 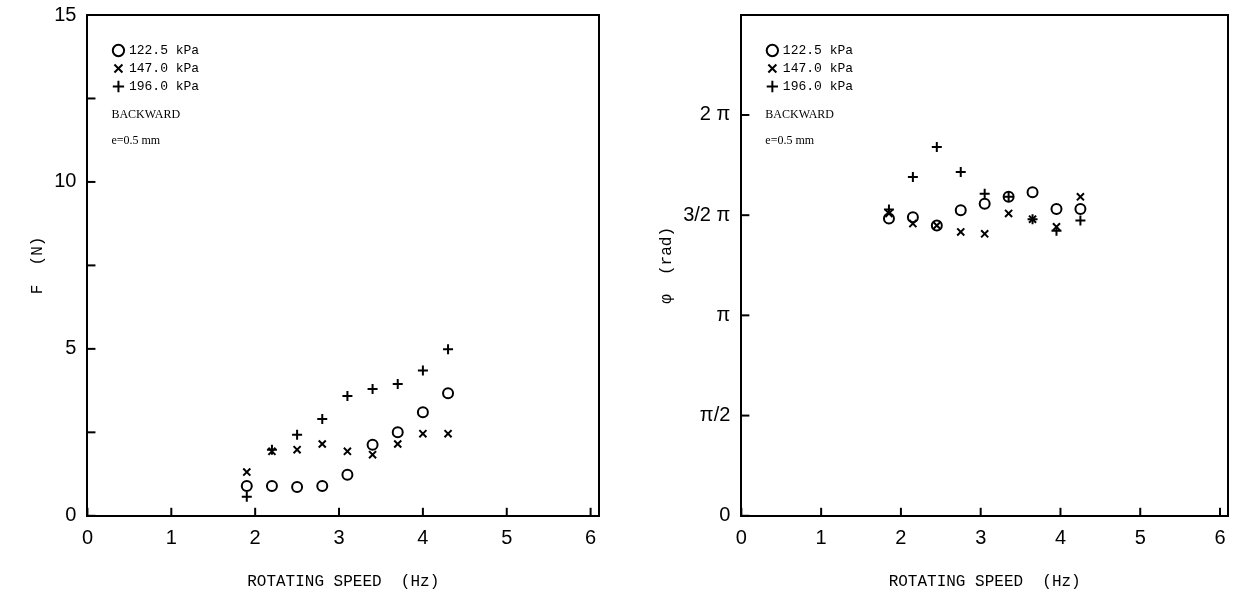 I want to click on y-tick-label: 5, so click(x=71, y=347).